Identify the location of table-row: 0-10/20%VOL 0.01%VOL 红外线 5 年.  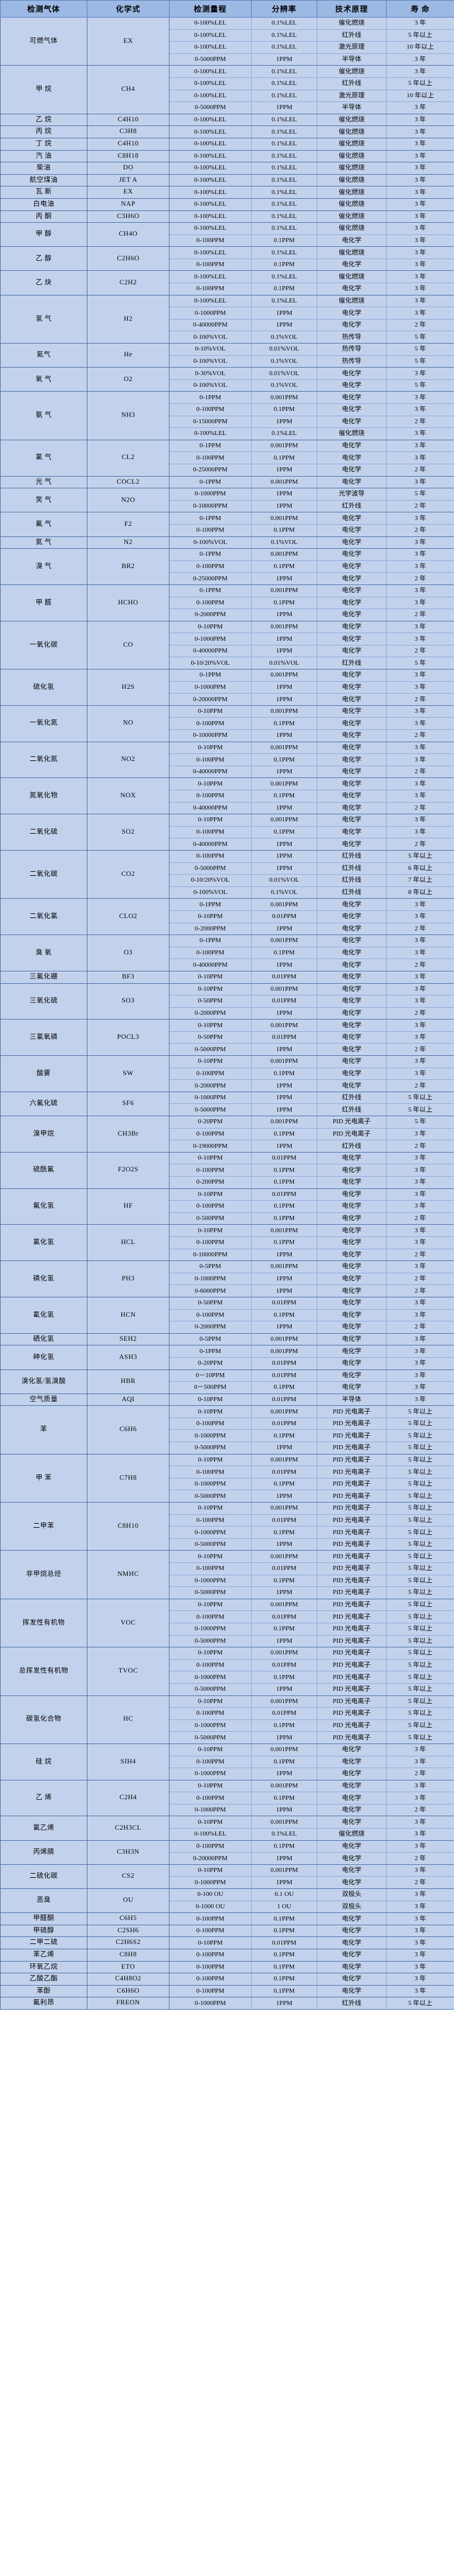
(227, 663).